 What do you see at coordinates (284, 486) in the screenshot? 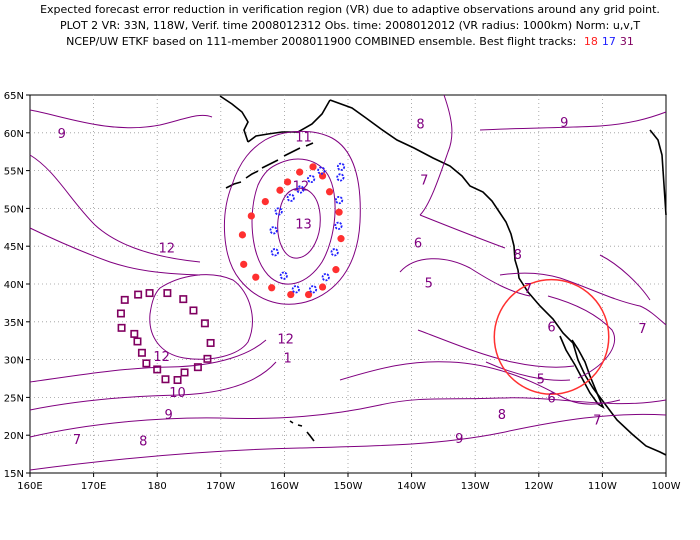
I see `x-tick-label: 160W` at bounding box center [284, 486].